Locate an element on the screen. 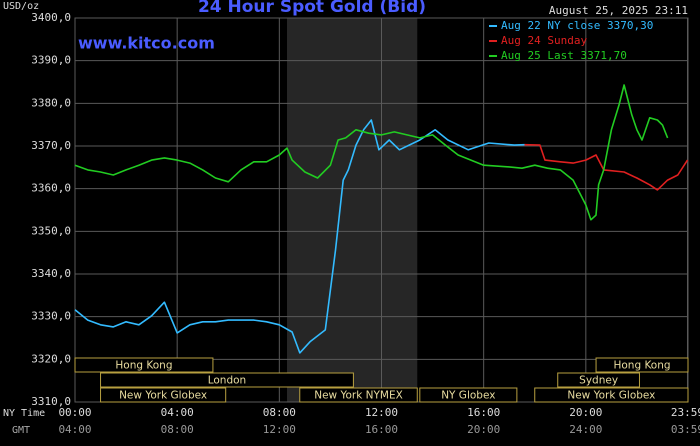 The height and width of the screenshot is (446, 700). x-tick-label: 23:59 is located at coordinates (685, 412).